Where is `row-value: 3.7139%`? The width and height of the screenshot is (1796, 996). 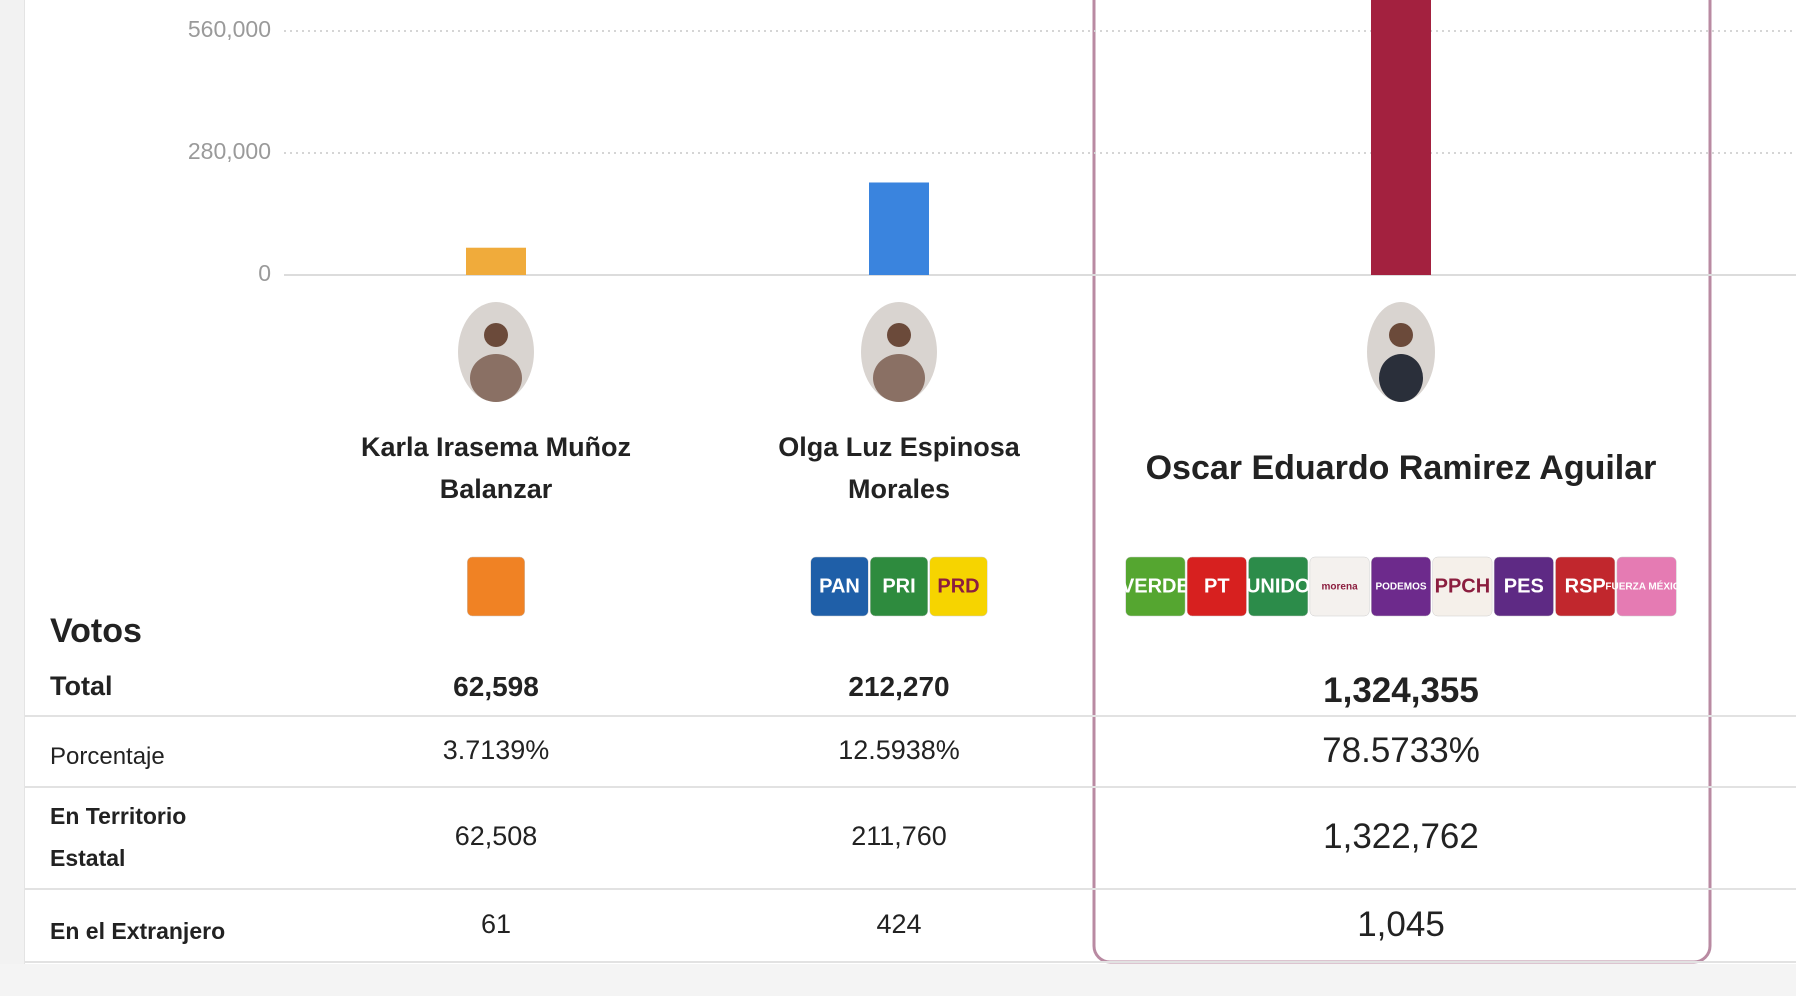 row-value: 3.7139% is located at coordinates (496, 750).